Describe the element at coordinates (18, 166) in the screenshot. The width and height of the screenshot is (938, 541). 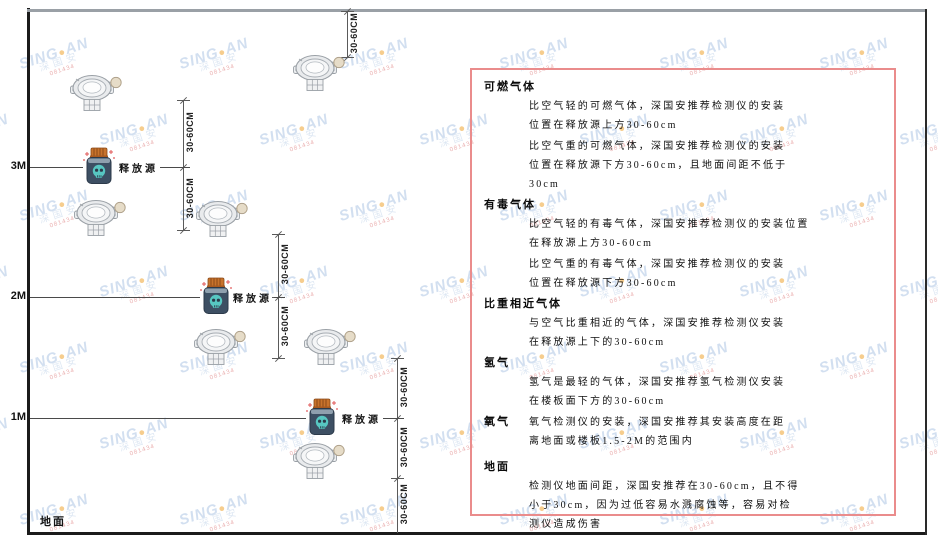
I see `height-marker-label: 3M` at that location.